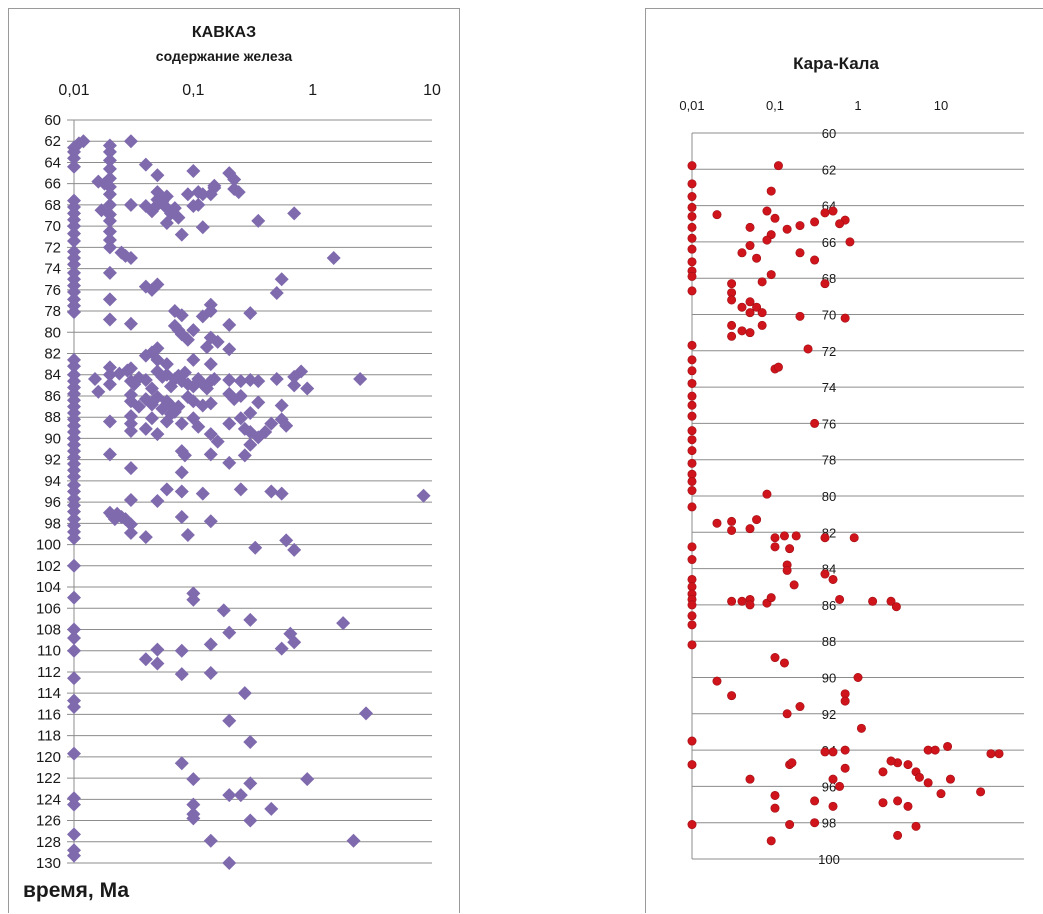 The image size is (1043, 914). I want to click on y-tick-label: 106, so click(48, 608).